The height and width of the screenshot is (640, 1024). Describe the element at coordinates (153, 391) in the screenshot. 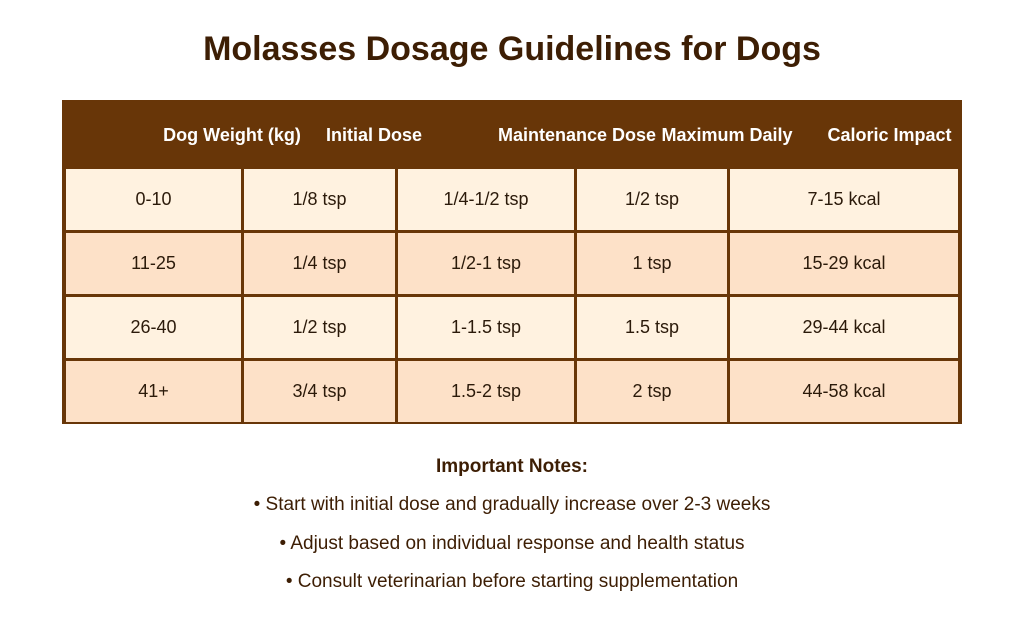

I see `table-cell-weight: 41+` at that location.